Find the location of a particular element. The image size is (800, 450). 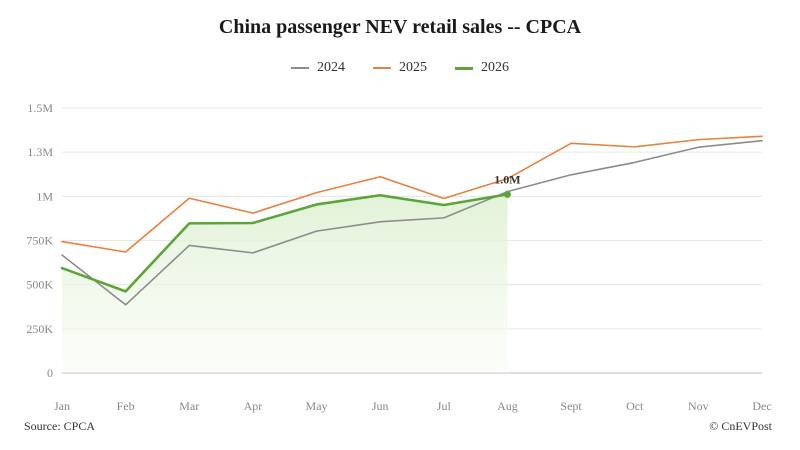

source-note: Source: CPCA is located at coordinates (60, 426).